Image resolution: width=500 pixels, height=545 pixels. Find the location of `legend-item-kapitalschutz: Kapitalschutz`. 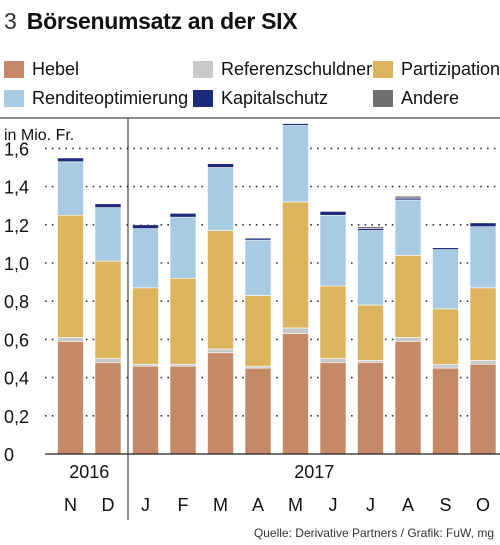

legend-item-kapitalschutz: Kapitalschutz is located at coordinates (260, 98).